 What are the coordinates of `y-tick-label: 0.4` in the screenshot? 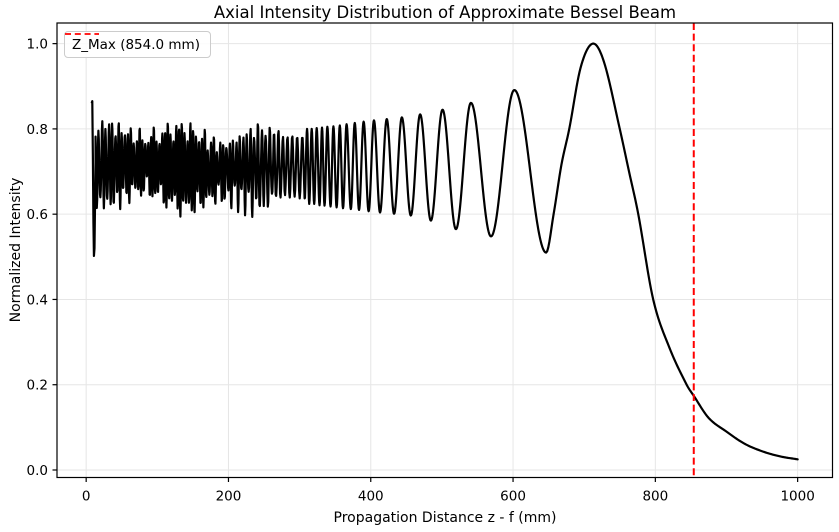 It's located at (37, 300).